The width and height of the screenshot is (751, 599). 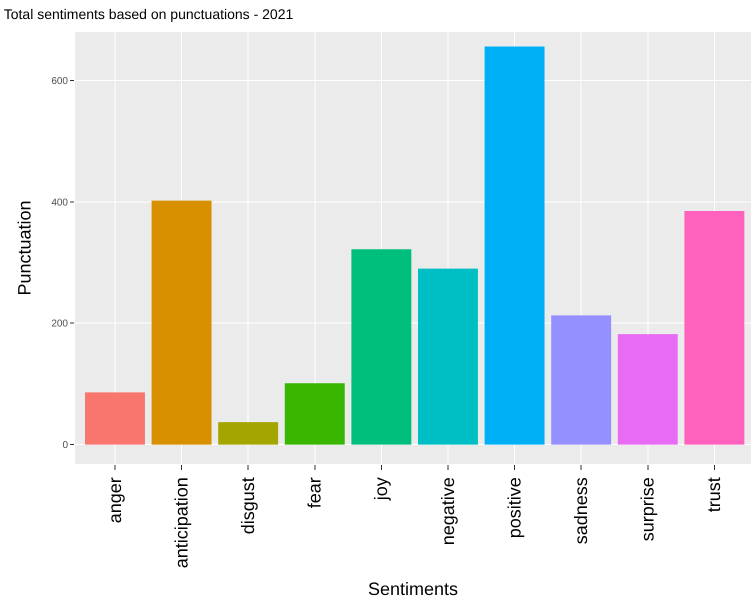 What do you see at coordinates (581, 510) in the screenshot?
I see `x-tick-label: sadness` at bounding box center [581, 510].